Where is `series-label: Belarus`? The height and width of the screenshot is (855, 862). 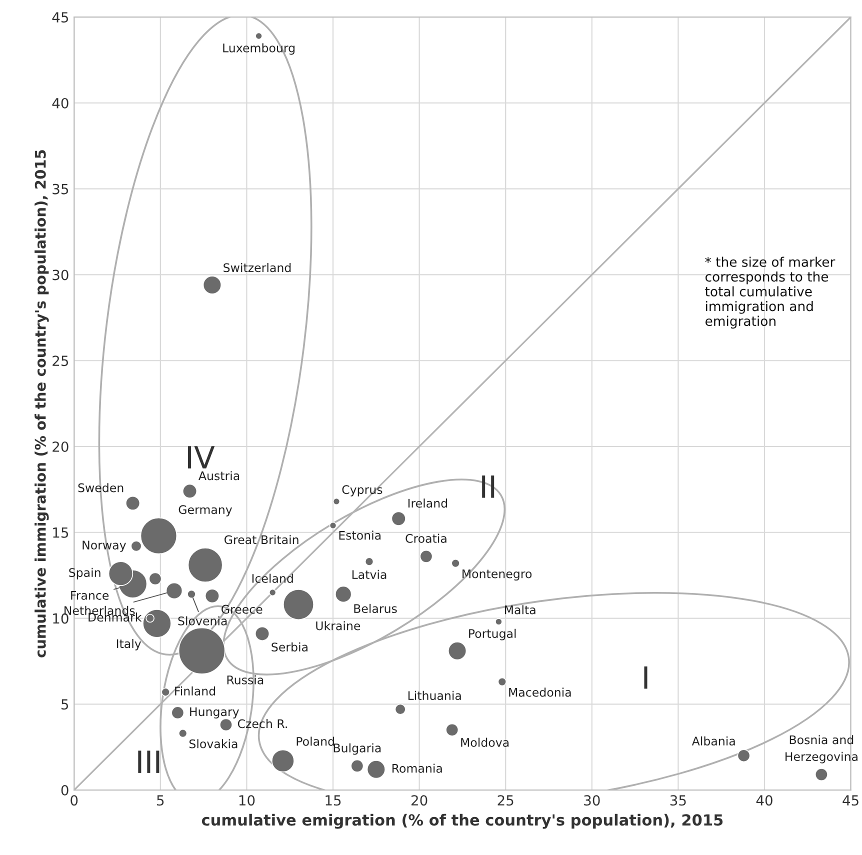
series-label: Belarus is located at coordinates (375, 609).